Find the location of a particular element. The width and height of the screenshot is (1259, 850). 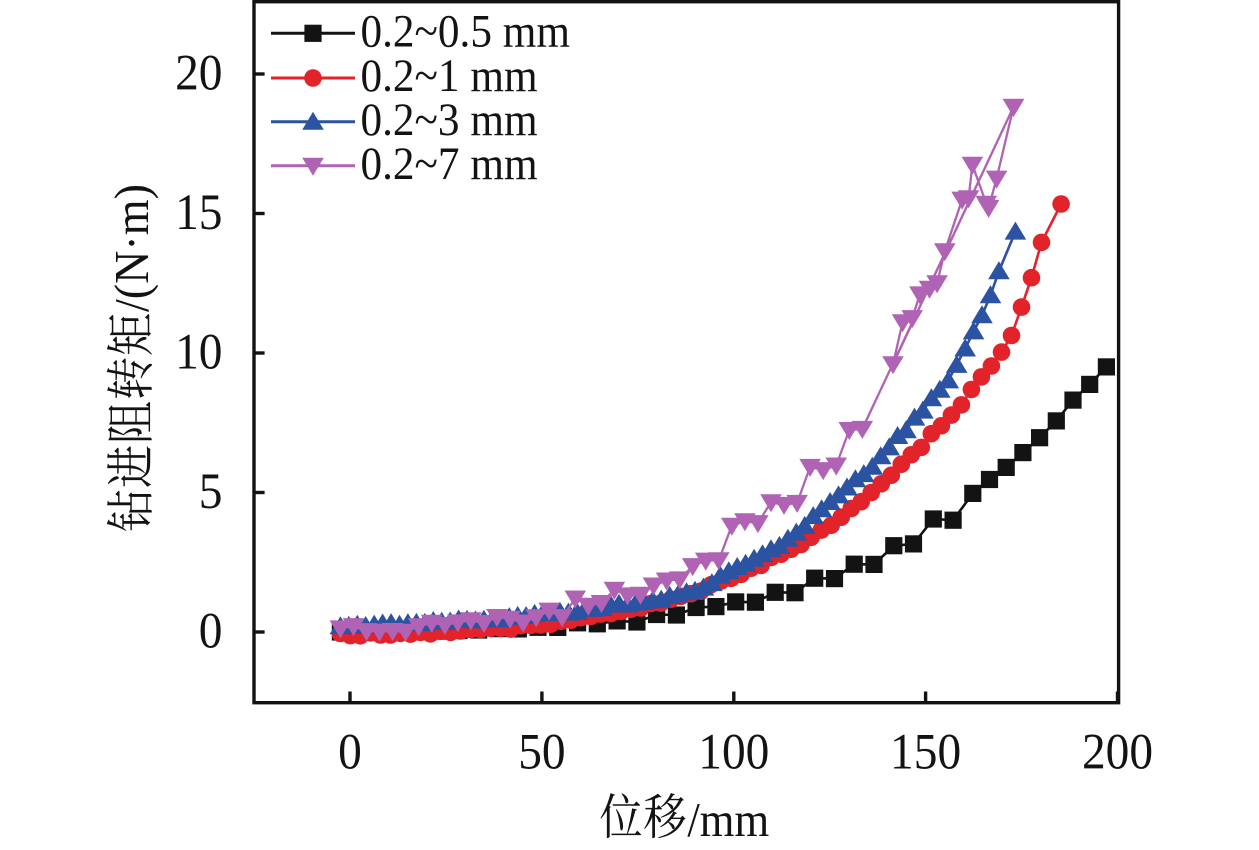

svg-text: 50 is located at coordinates (541, 751).